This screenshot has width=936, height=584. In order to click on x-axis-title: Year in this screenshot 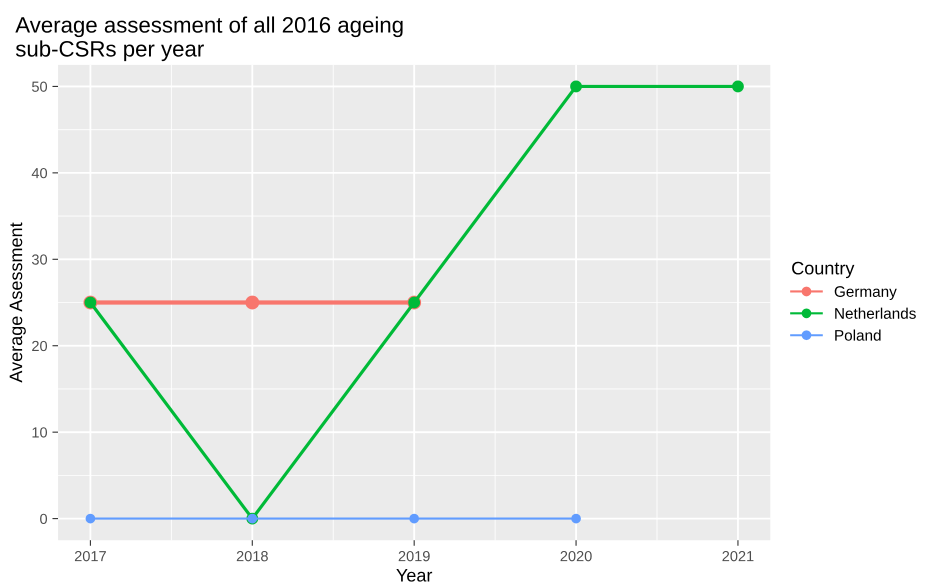, I will do `click(414, 575)`.